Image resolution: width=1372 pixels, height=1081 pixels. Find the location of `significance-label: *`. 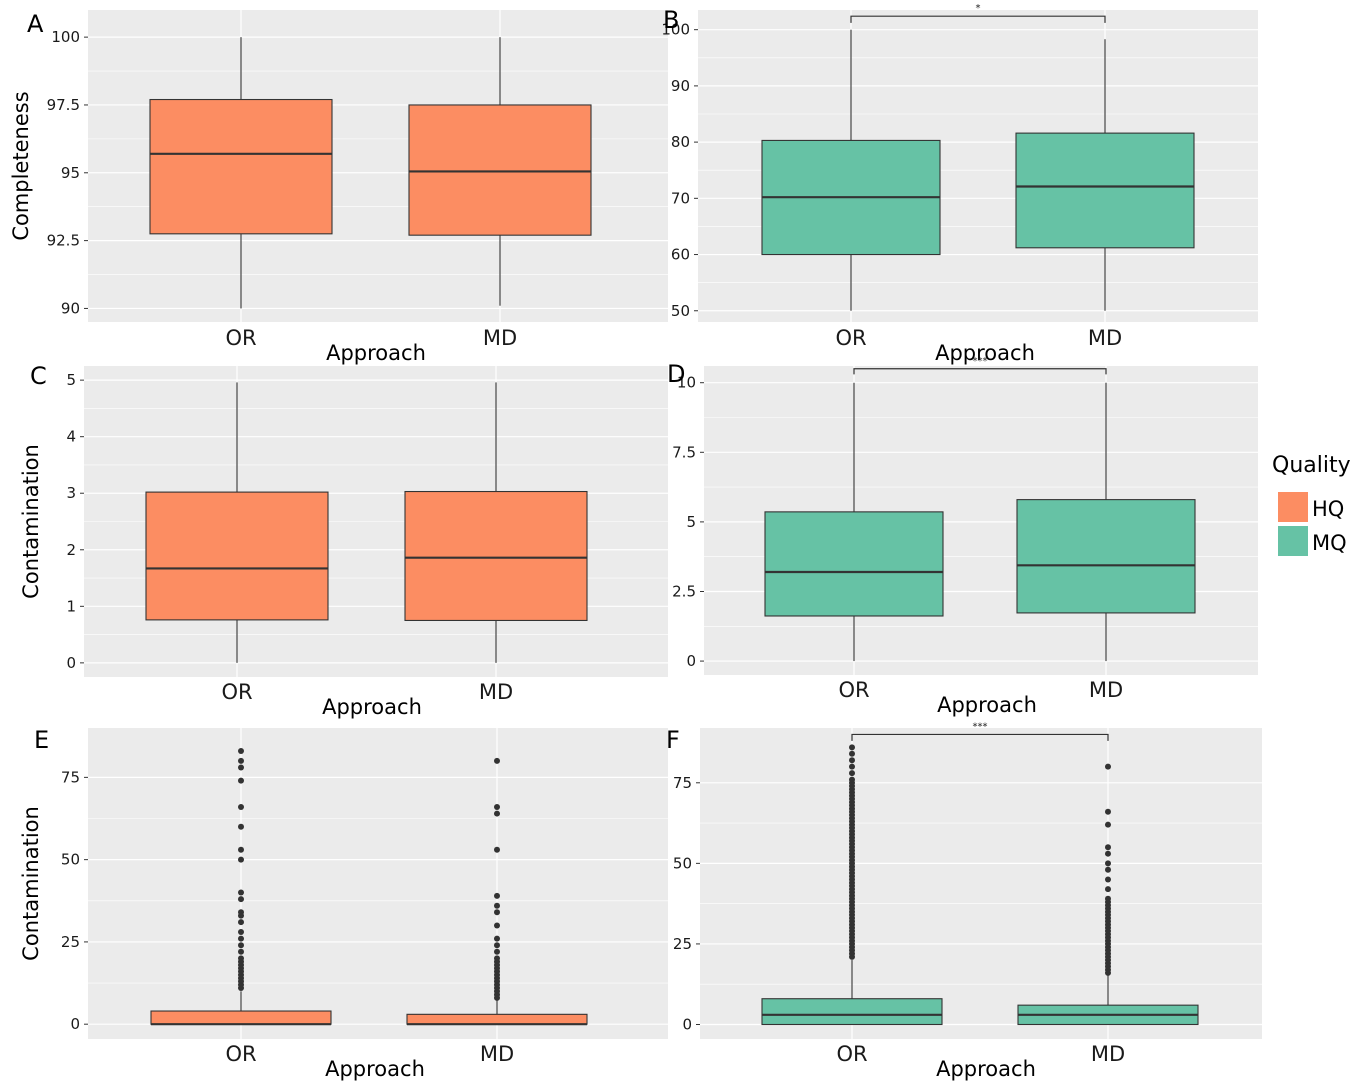

significance-label: * is located at coordinates (978, 8).